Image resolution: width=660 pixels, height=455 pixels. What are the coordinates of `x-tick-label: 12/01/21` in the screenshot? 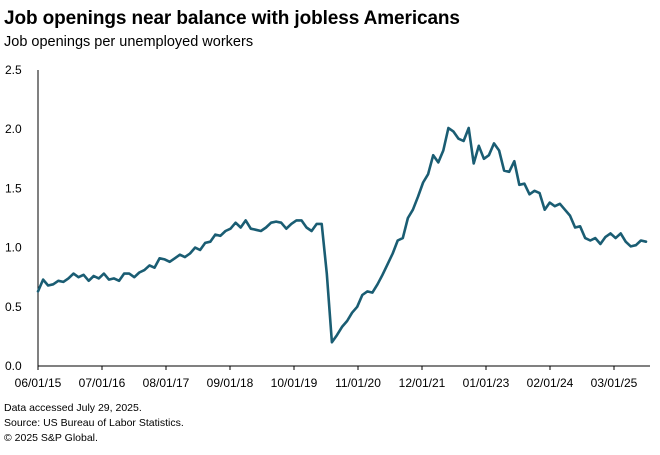 It's located at (422, 383).